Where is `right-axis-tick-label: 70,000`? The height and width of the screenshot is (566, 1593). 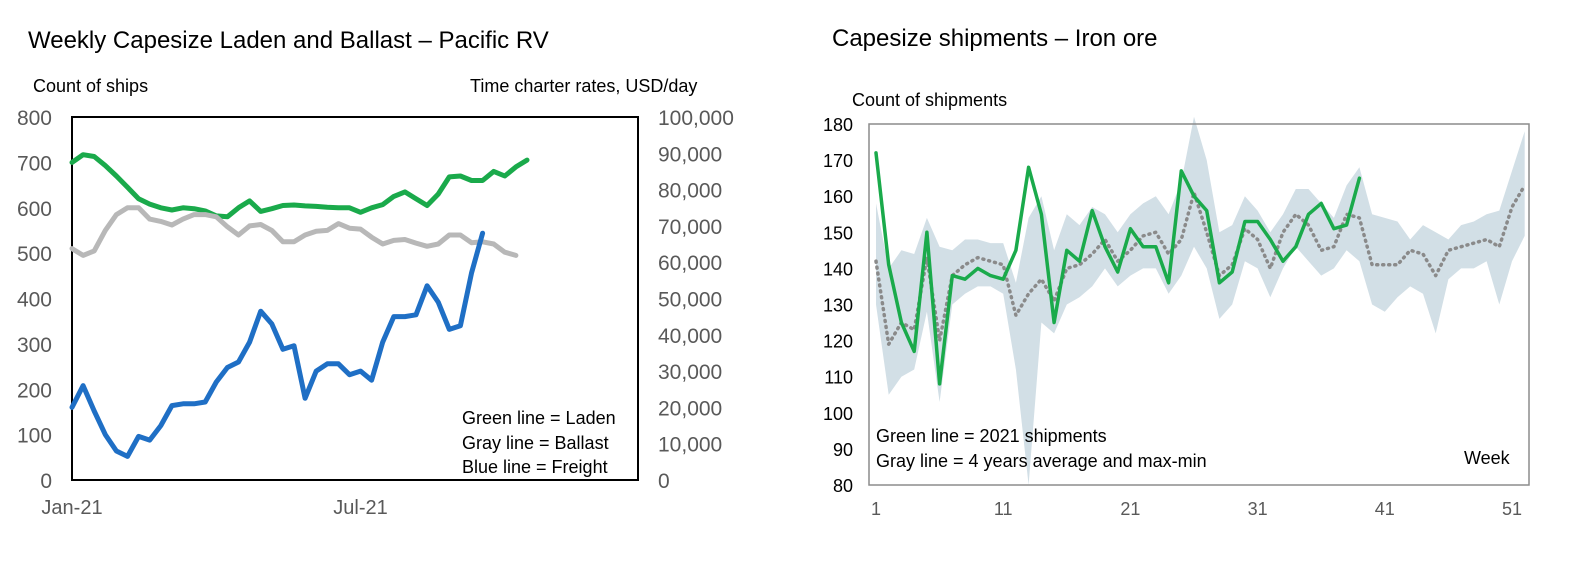
right-axis-tick-label: 70,000 is located at coordinates (690, 227).